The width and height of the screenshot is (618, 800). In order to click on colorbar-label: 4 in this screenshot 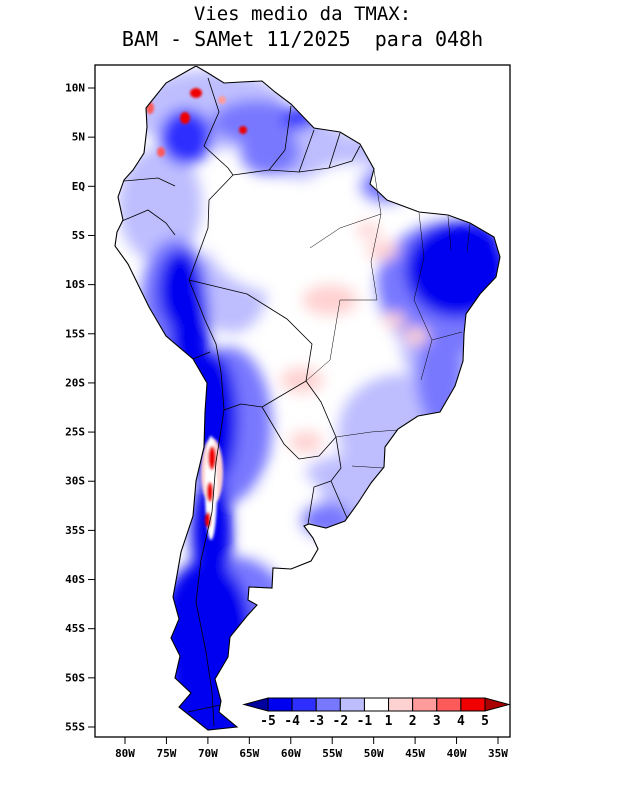, I will do `click(461, 721)`.